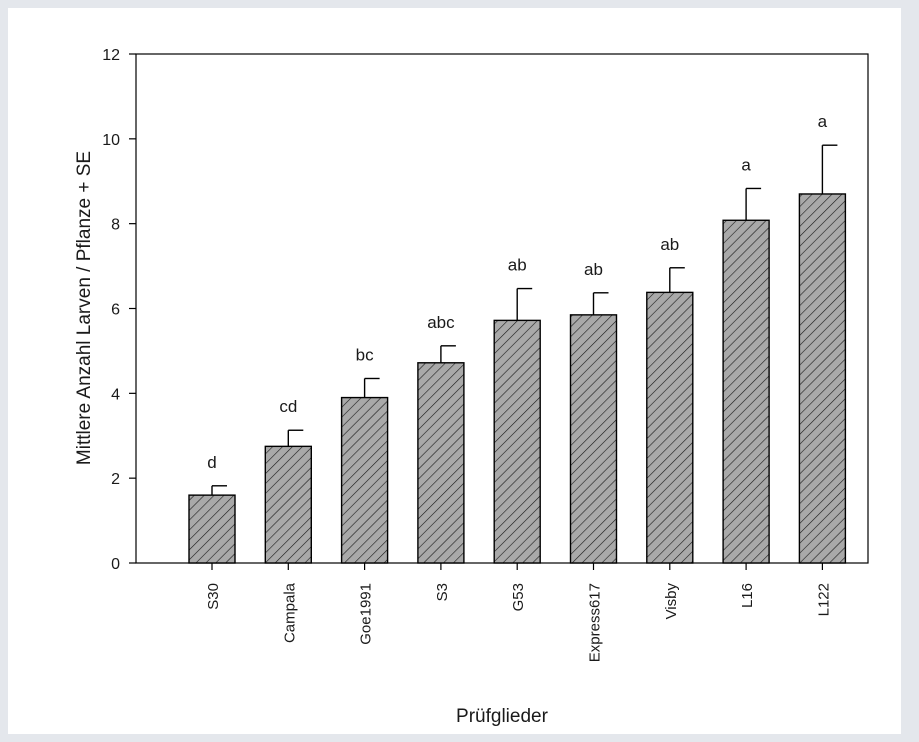  I want to click on bar-express617, so click(593, 439).